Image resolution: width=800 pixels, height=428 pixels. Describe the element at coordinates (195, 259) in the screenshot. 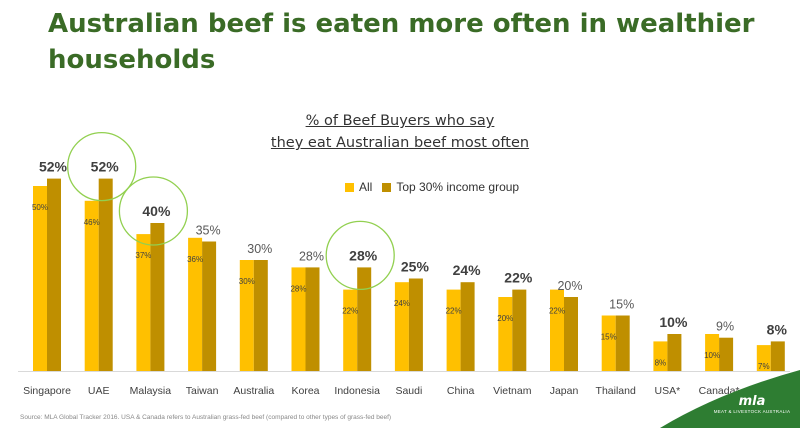

I see `data-label-all-taiwan: 36%` at that location.